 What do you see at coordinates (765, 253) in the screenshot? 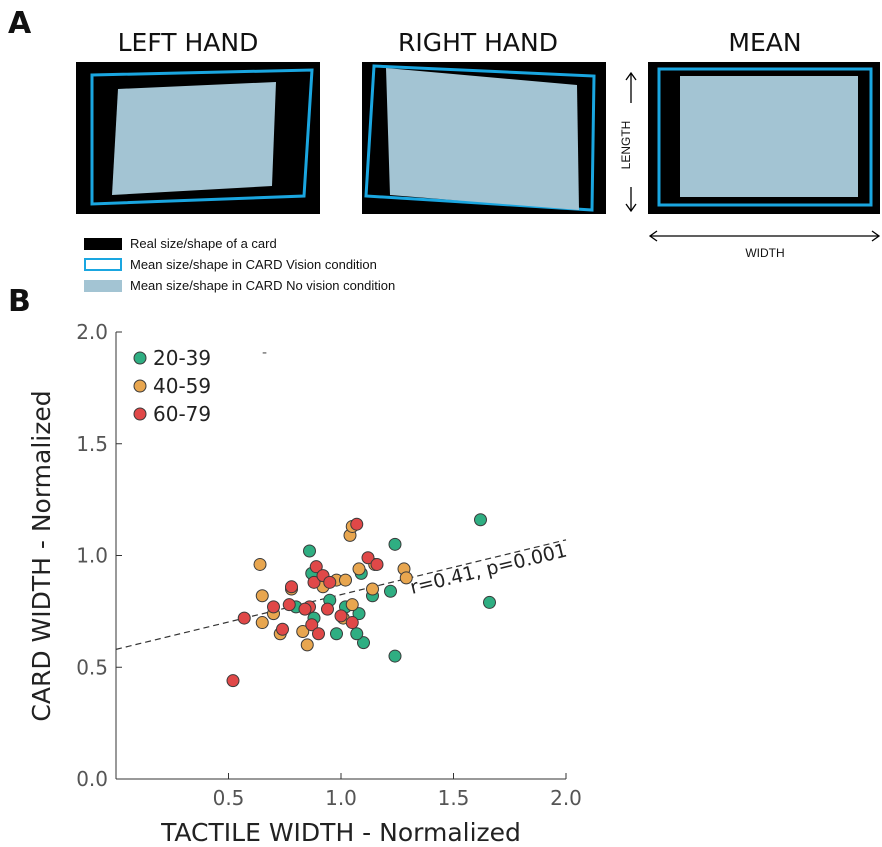
I see `width-label: WIDTH` at bounding box center [765, 253].